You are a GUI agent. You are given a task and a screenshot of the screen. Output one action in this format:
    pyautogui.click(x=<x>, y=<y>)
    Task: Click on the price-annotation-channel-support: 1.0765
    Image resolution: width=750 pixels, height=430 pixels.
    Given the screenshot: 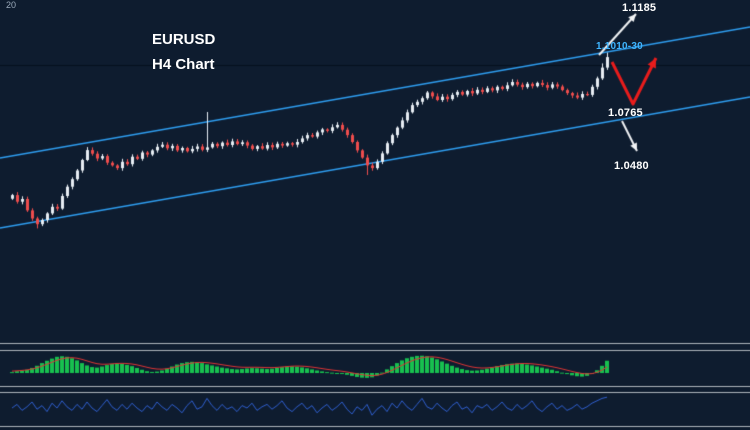 What is the action you would take?
    pyautogui.click(x=625, y=113)
    